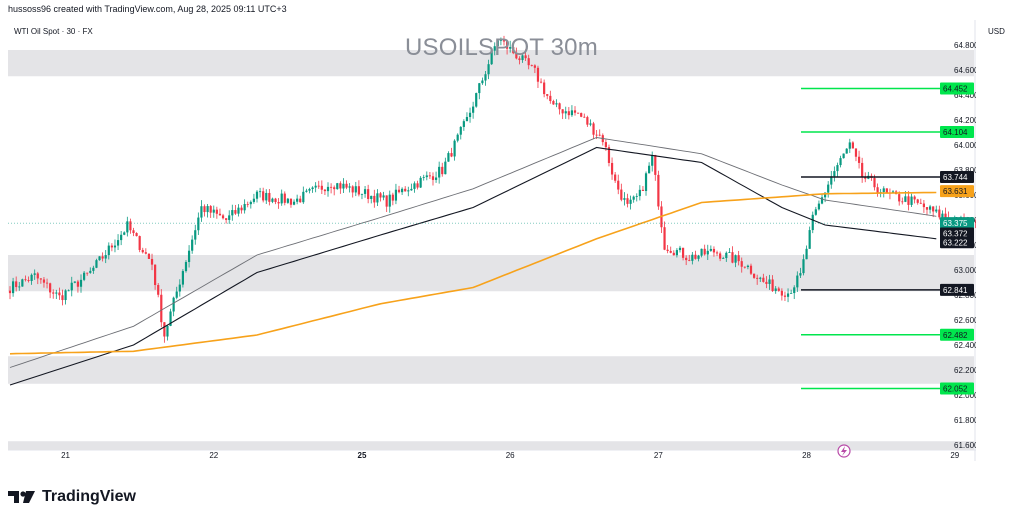 The height and width of the screenshot is (522, 1024). I want to click on price-tick-label: 64.400, so click(965, 95).